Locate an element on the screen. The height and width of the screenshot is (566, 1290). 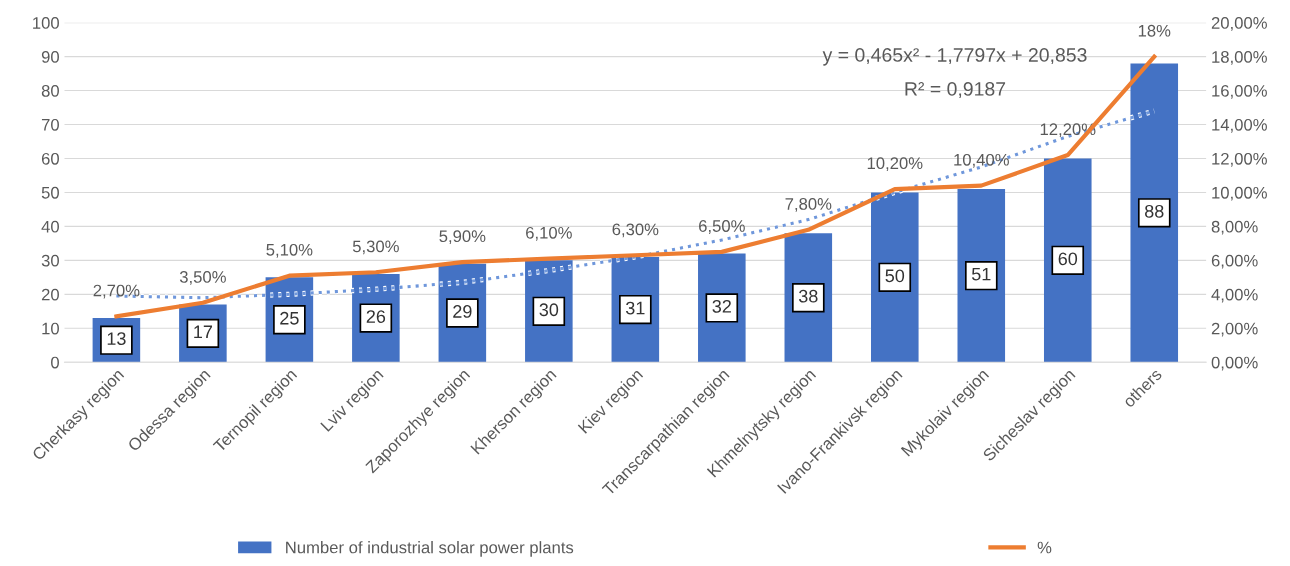
y2-tick-label: 2,00% is located at coordinates (1234, 329).